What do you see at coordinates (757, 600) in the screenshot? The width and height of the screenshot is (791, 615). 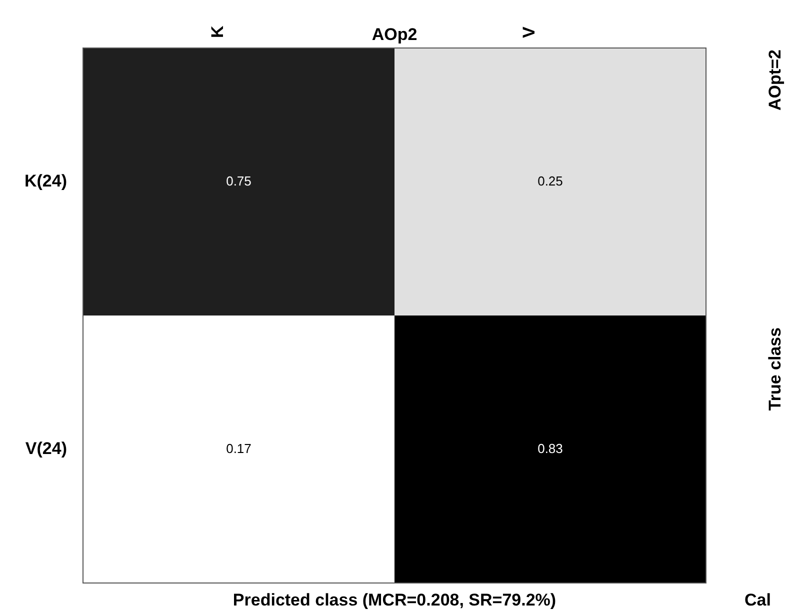 I see `text: Cal` at bounding box center [757, 600].